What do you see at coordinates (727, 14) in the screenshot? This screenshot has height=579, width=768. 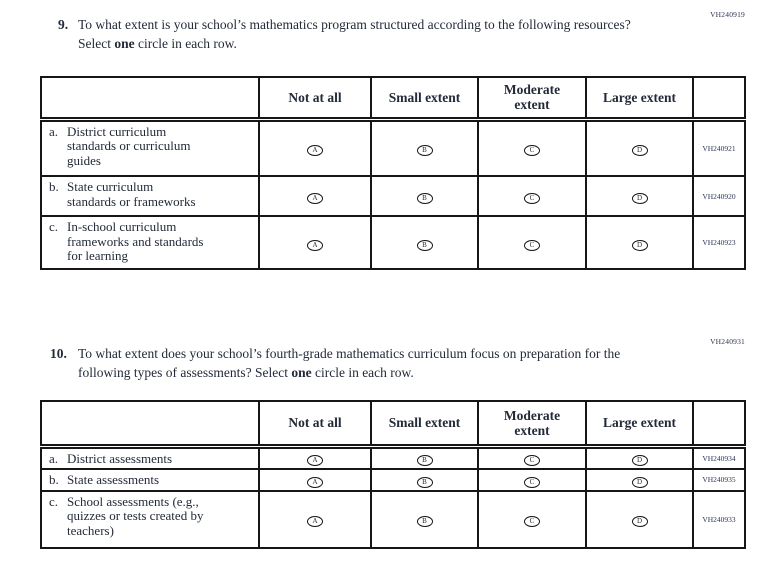 I see `question-9-margin-code: VH240919` at bounding box center [727, 14].